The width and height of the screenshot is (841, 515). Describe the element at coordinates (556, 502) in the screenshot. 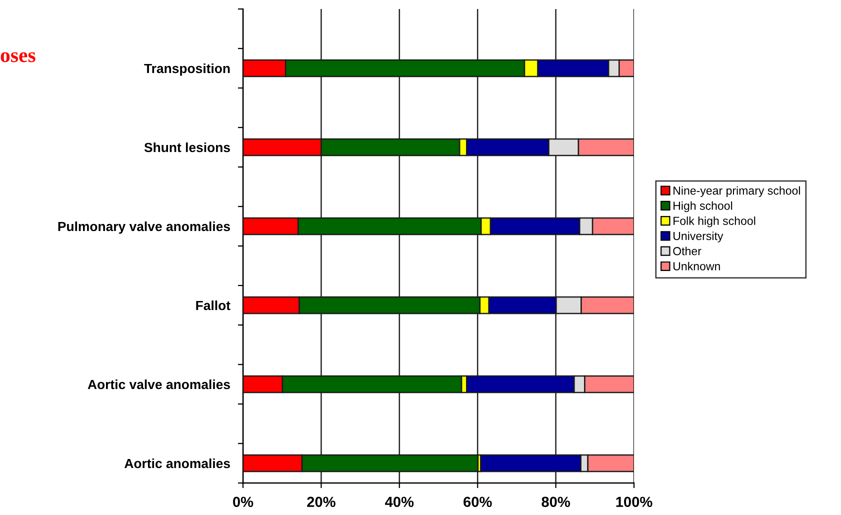

I see `x-tick-label: 80%` at that location.